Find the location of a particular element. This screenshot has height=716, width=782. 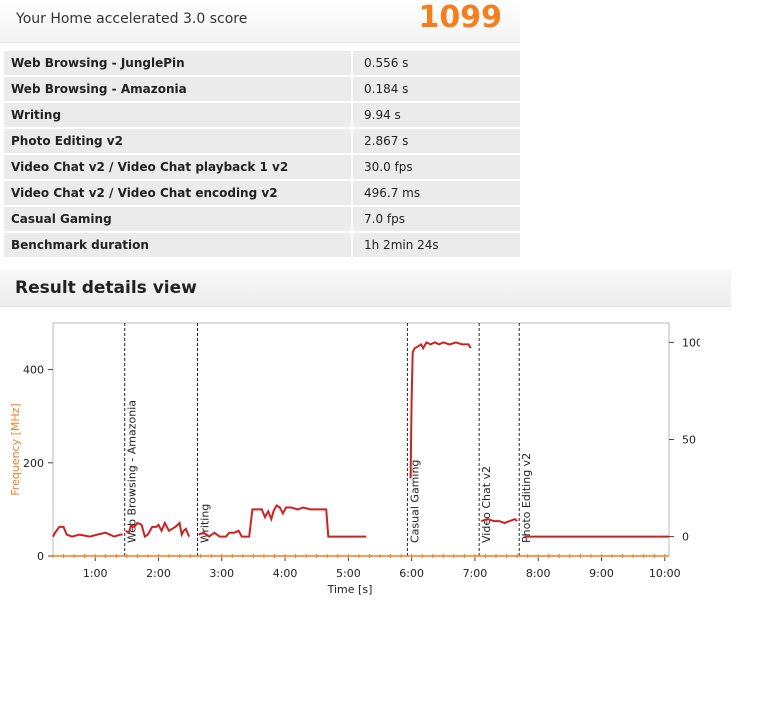

x-tick-label: 4:00 is located at coordinates (285, 573).